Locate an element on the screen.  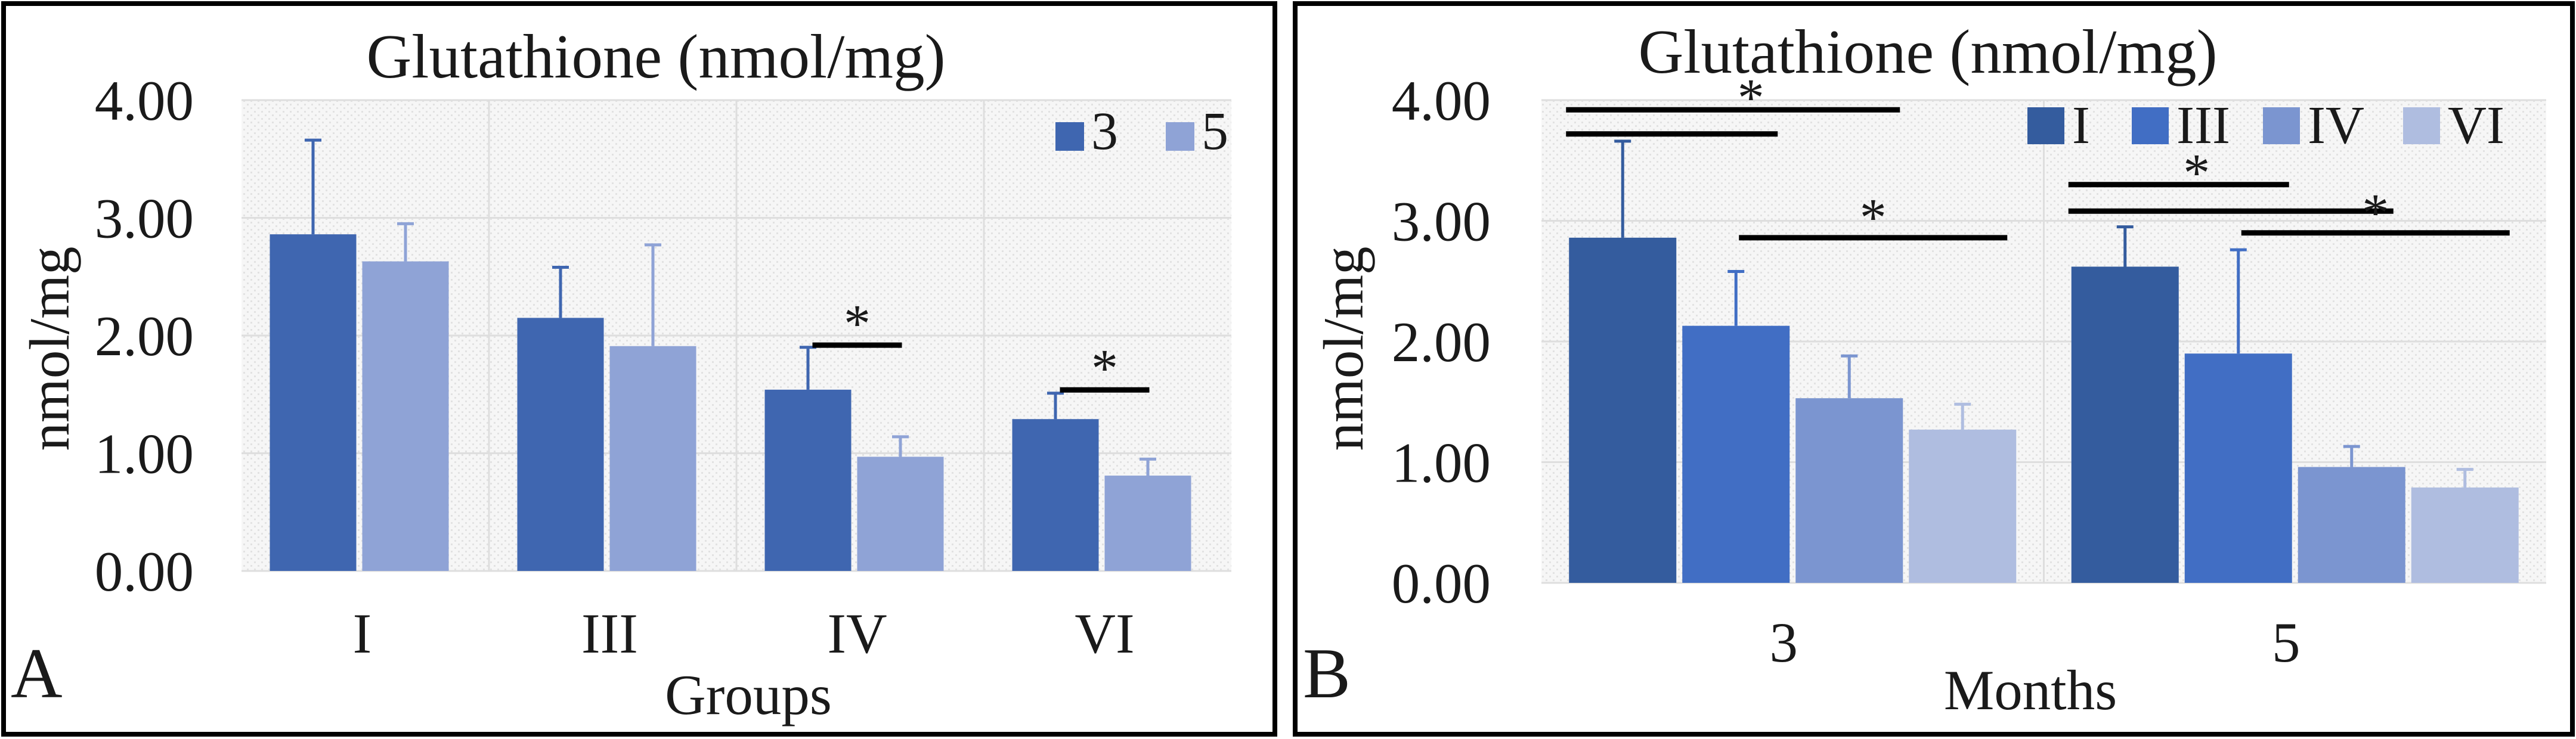
x-axis-label: Groups is located at coordinates (748, 694).